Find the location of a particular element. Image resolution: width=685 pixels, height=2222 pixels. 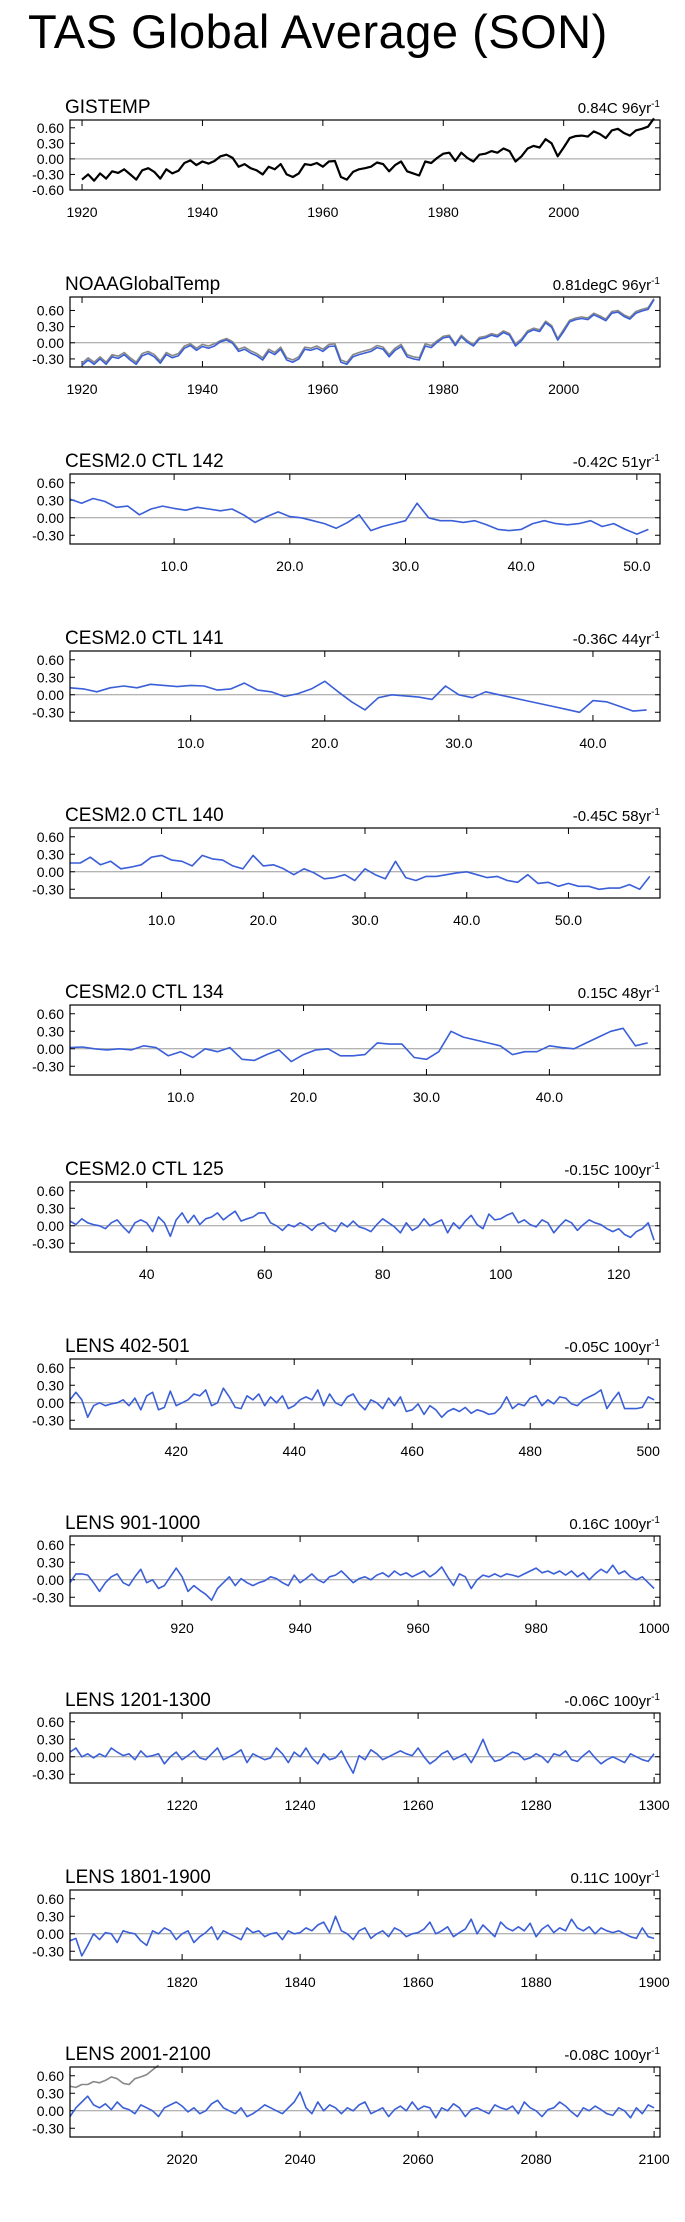

panel-title: CESM2.0 CTL 142 is located at coordinates (144, 461).